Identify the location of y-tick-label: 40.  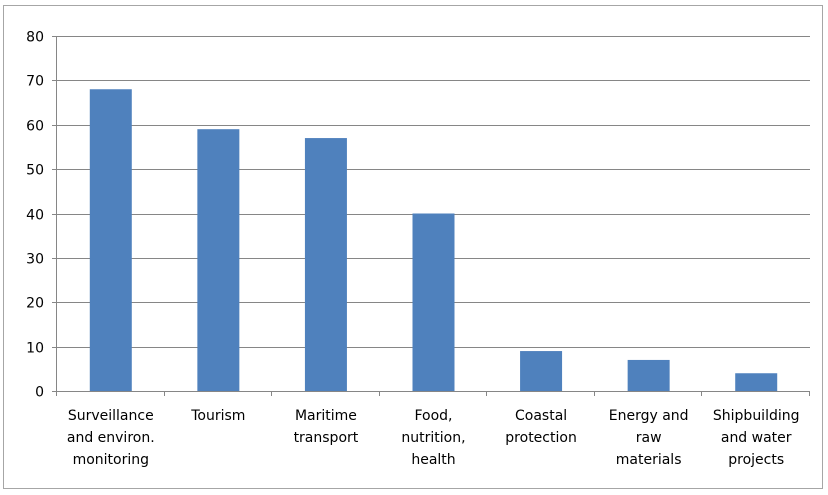
(35, 216).